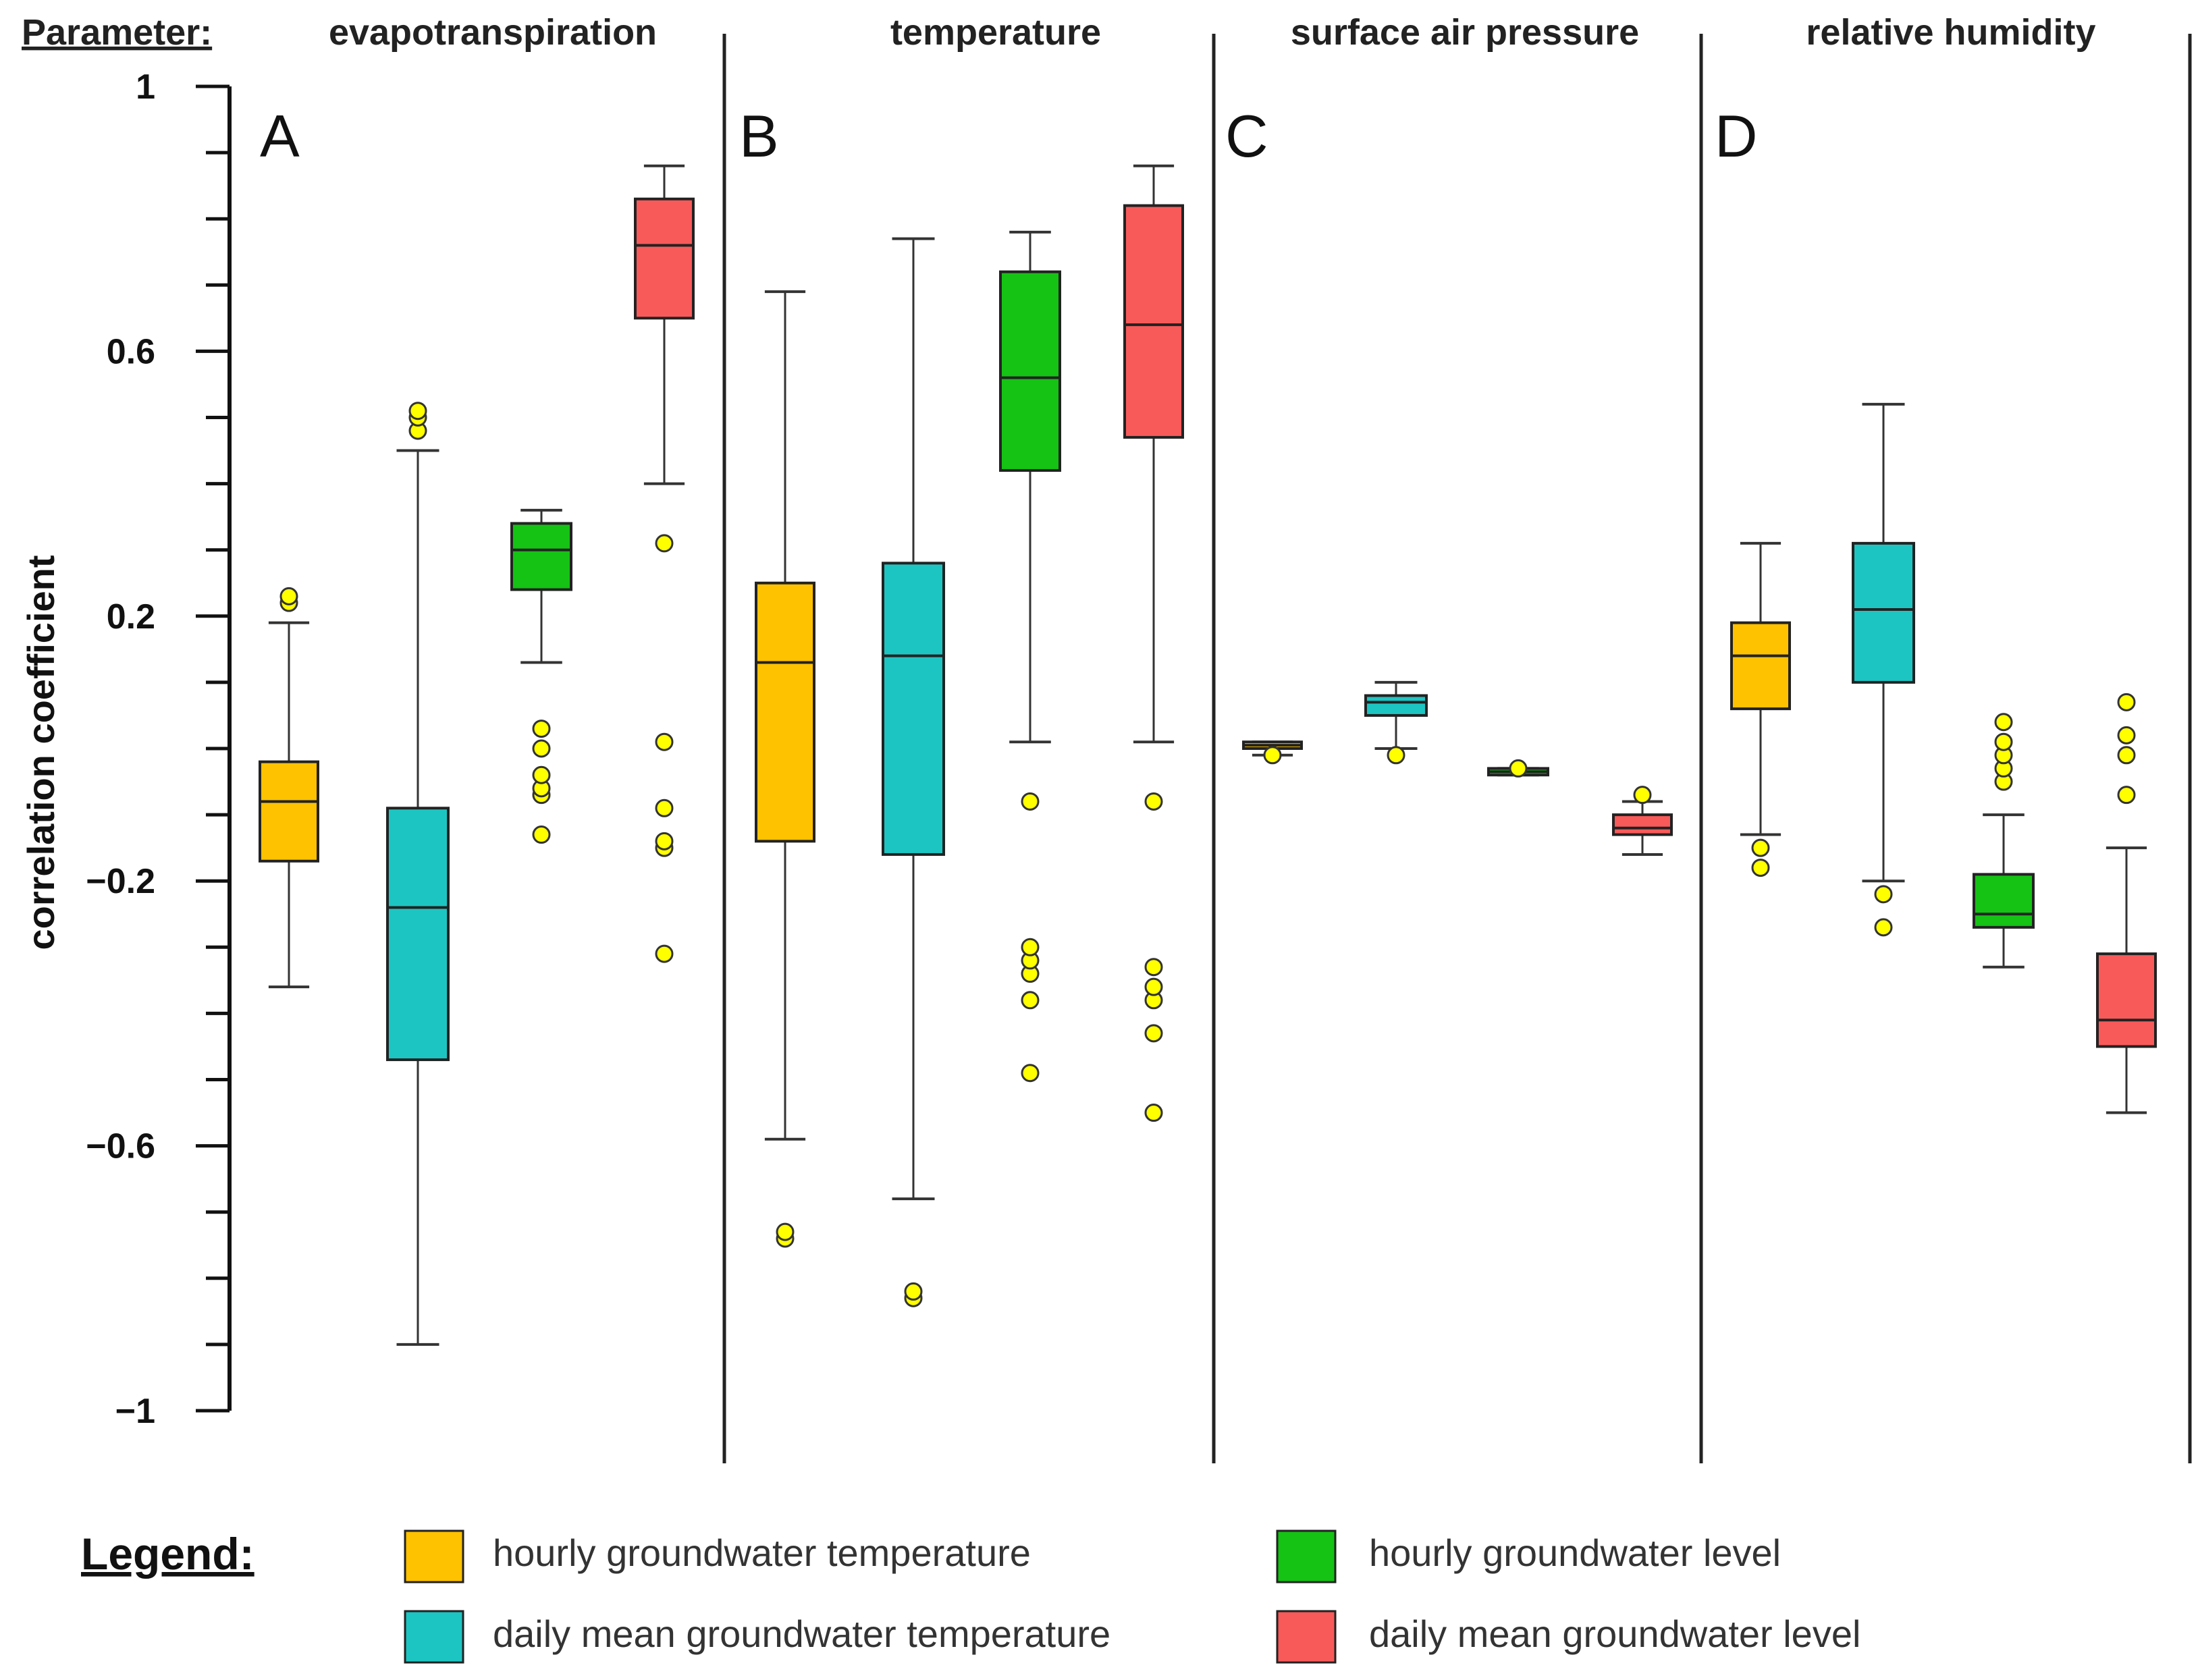 Image resolution: width=2198 pixels, height=1680 pixels. Describe the element at coordinates (1950, 32) in the screenshot. I see `panel-parameter-title: relative humidity` at that location.